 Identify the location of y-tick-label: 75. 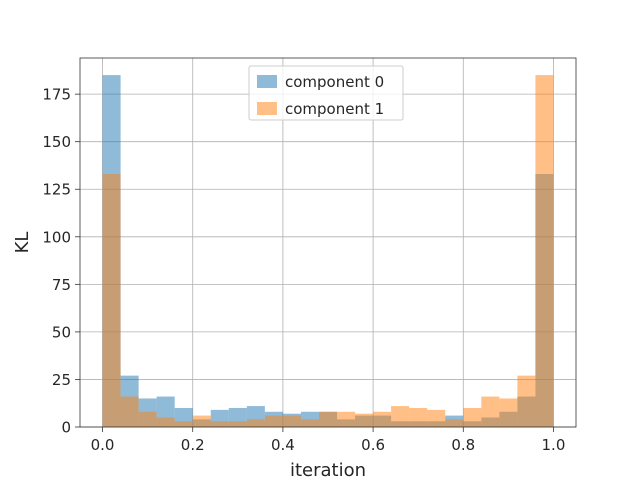
(61, 285).